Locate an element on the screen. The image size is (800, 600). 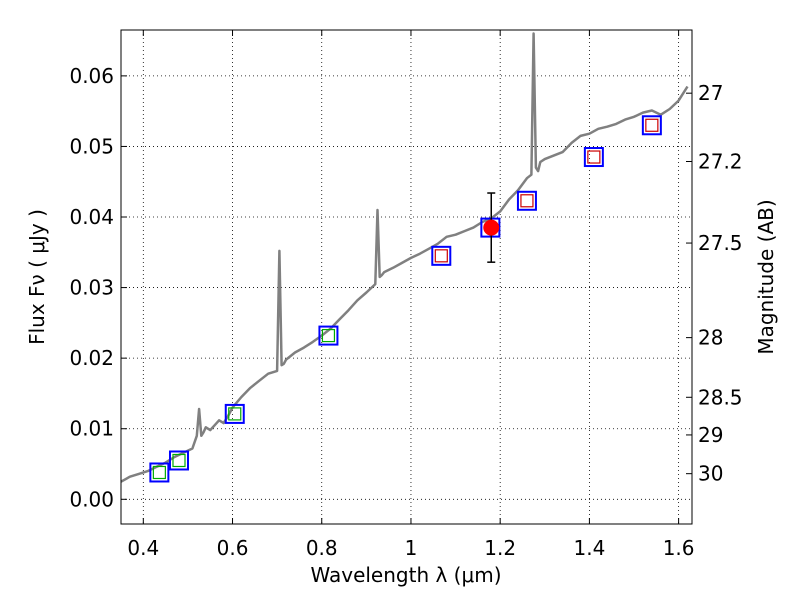
y-tick-label: 0.04 is located at coordinates (91, 217).